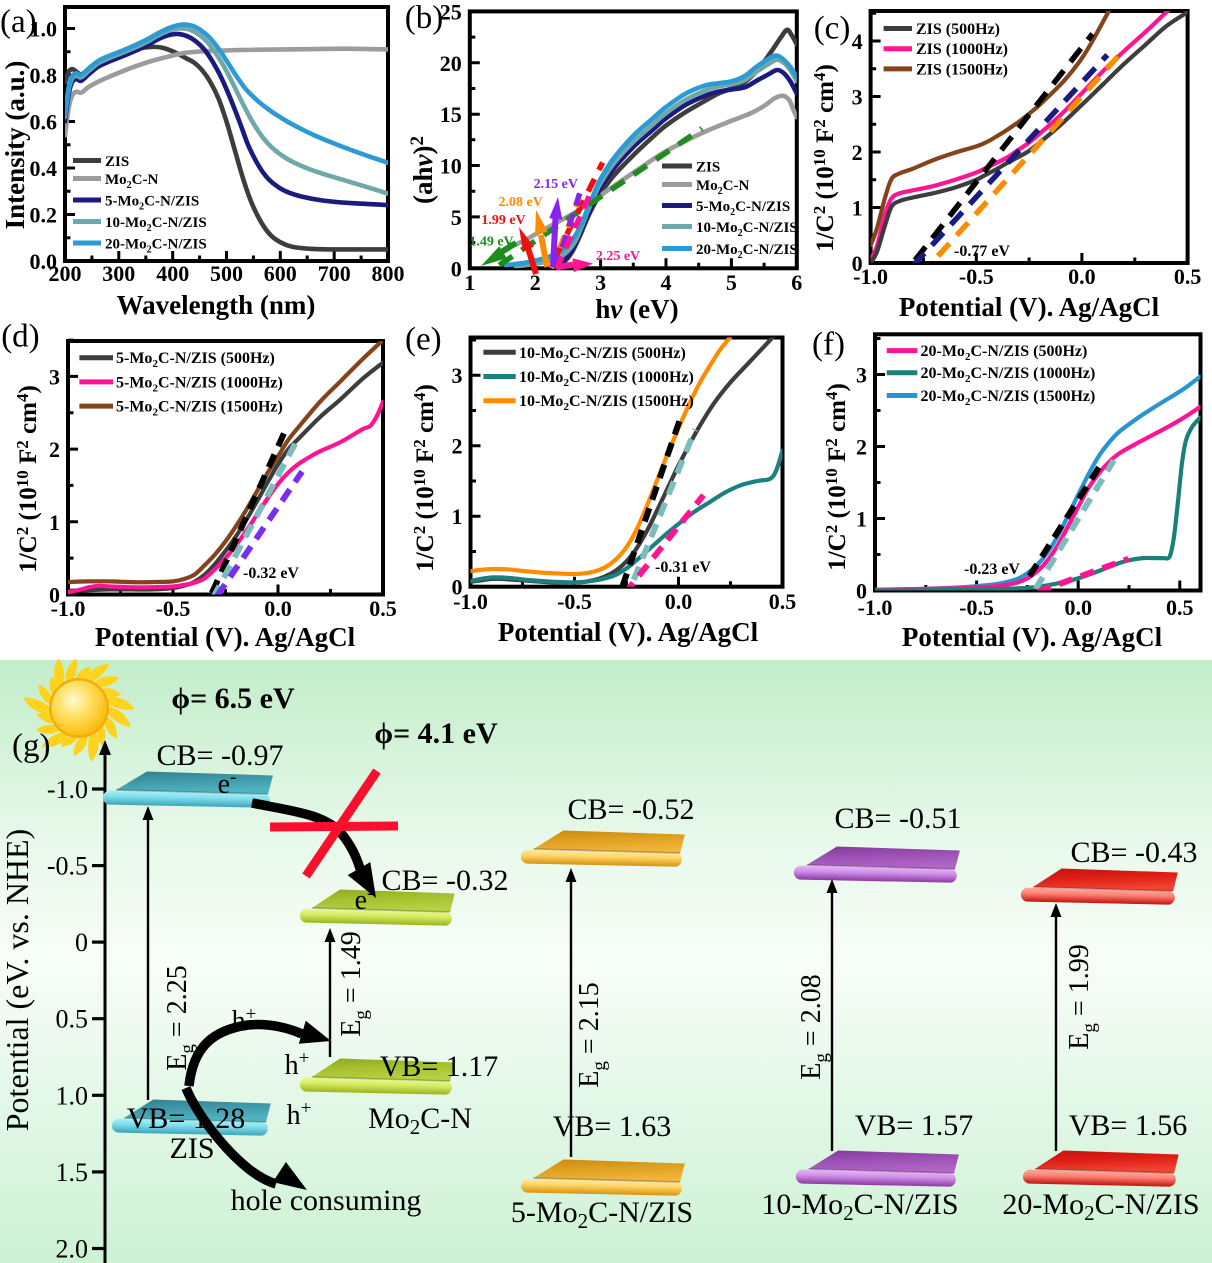 The height and width of the screenshot is (1263, 1212). I want to click on svg-text: VB= 1.56, so click(1128, 1125).